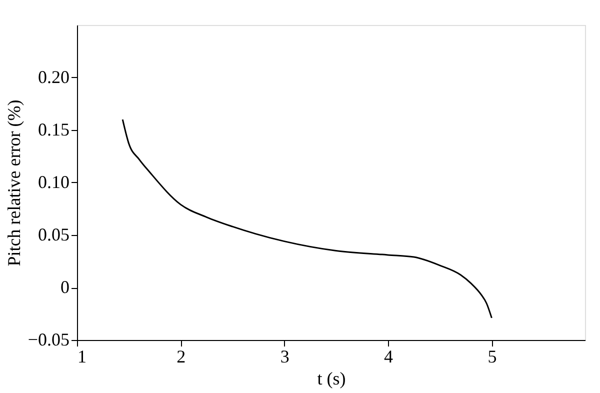 This screenshot has width=600, height=393. What do you see at coordinates (389, 356) in the screenshot?
I see `x-tick-label: 4` at bounding box center [389, 356].